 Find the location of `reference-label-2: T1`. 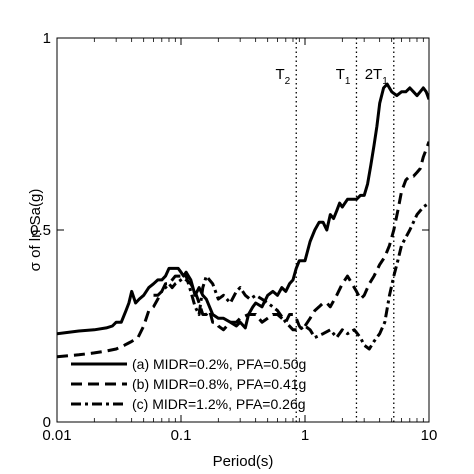

reference-label-2: T1 is located at coordinates (343, 76).